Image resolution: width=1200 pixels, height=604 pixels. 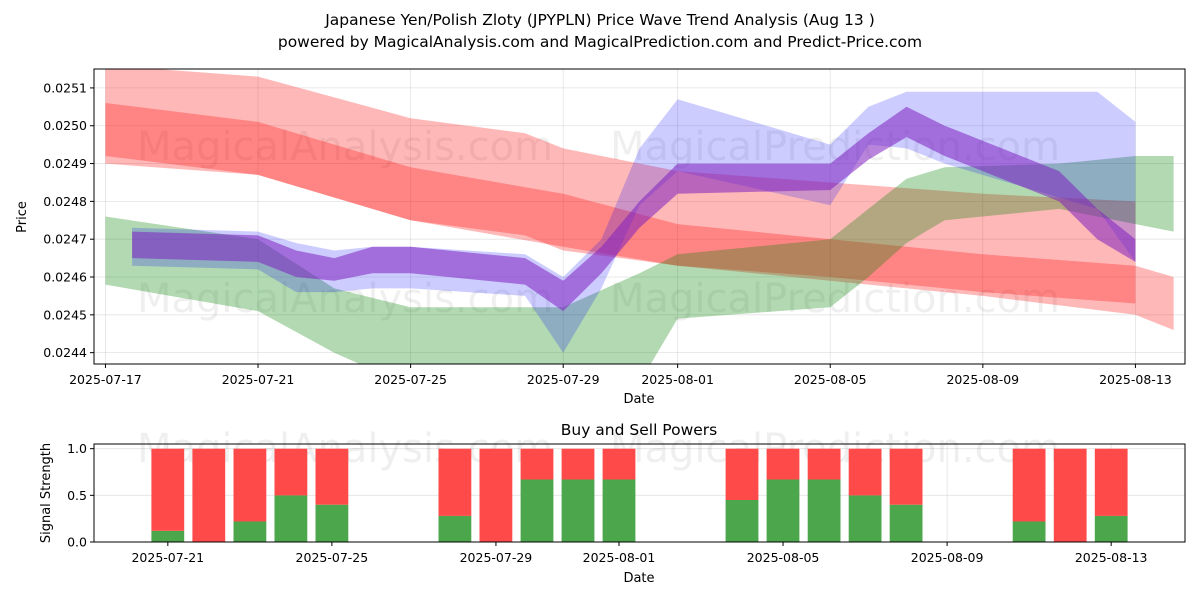 What do you see at coordinates (46, 493) in the screenshot?
I see `buy-sell-y-axis-label: Signal Strength` at bounding box center [46, 493].